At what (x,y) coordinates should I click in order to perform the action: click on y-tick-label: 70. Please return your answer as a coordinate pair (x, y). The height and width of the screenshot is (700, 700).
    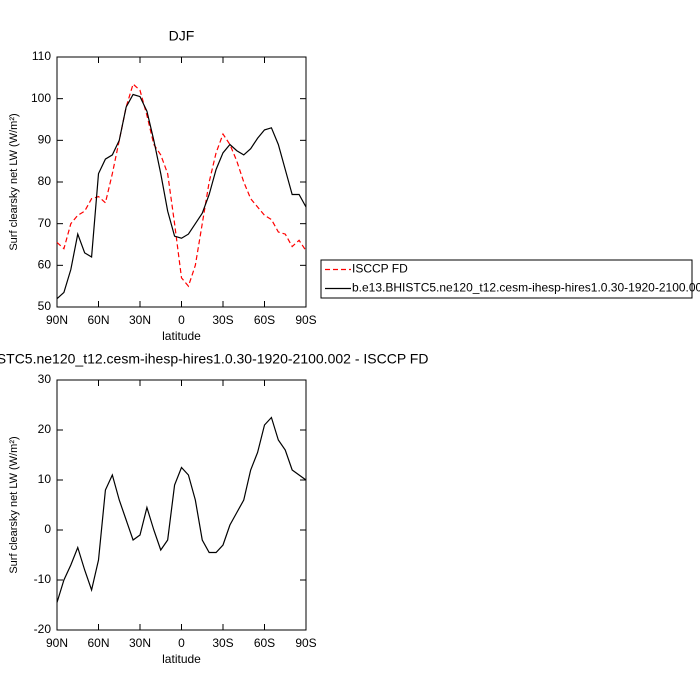
    Looking at the image, I should click on (45, 223).